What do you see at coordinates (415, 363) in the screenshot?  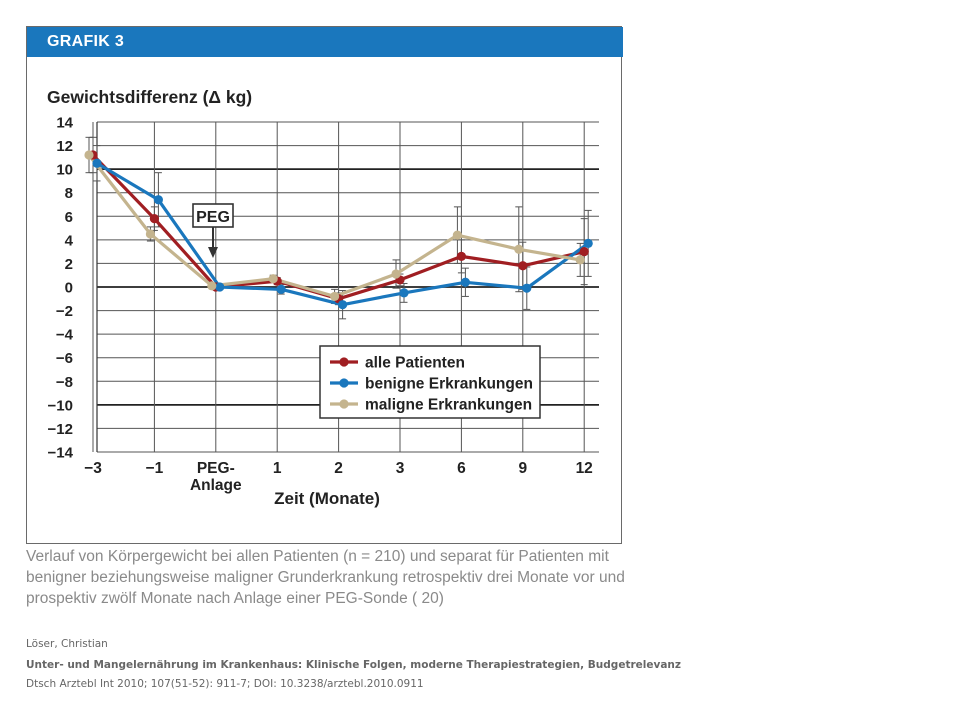 I see `legend-label: alle Patienten` at bounding box center [415, 363].